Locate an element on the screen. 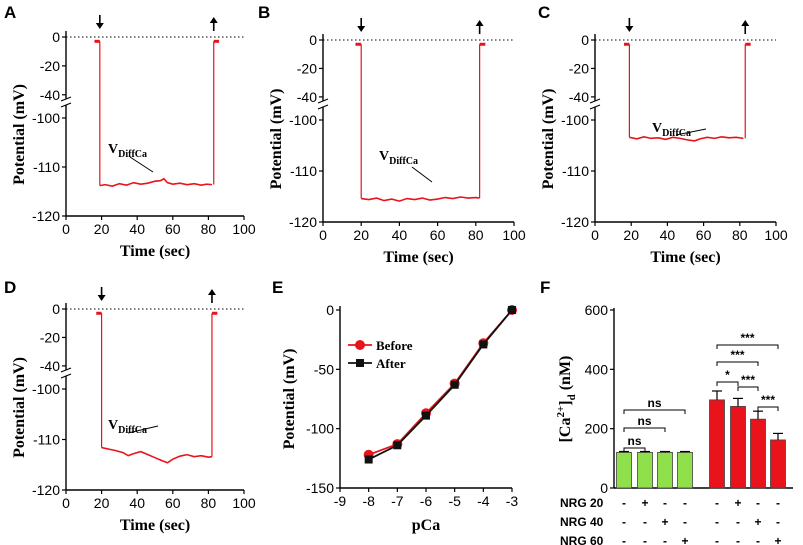 Image resolution: width=803 pixels, height=545 pixels. annotation-vdiffca-d: VDiffCa is located at coordinates (127, 427).